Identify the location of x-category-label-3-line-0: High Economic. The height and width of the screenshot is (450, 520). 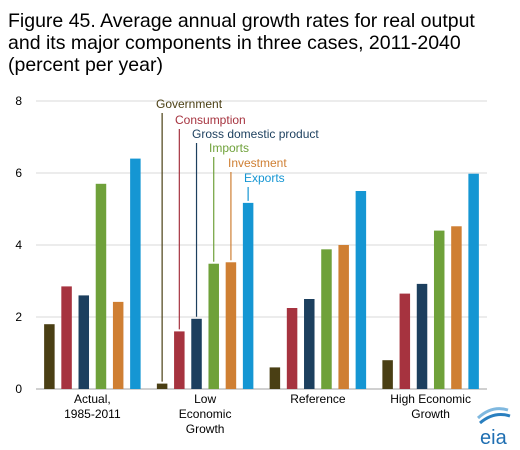
(430, 399).